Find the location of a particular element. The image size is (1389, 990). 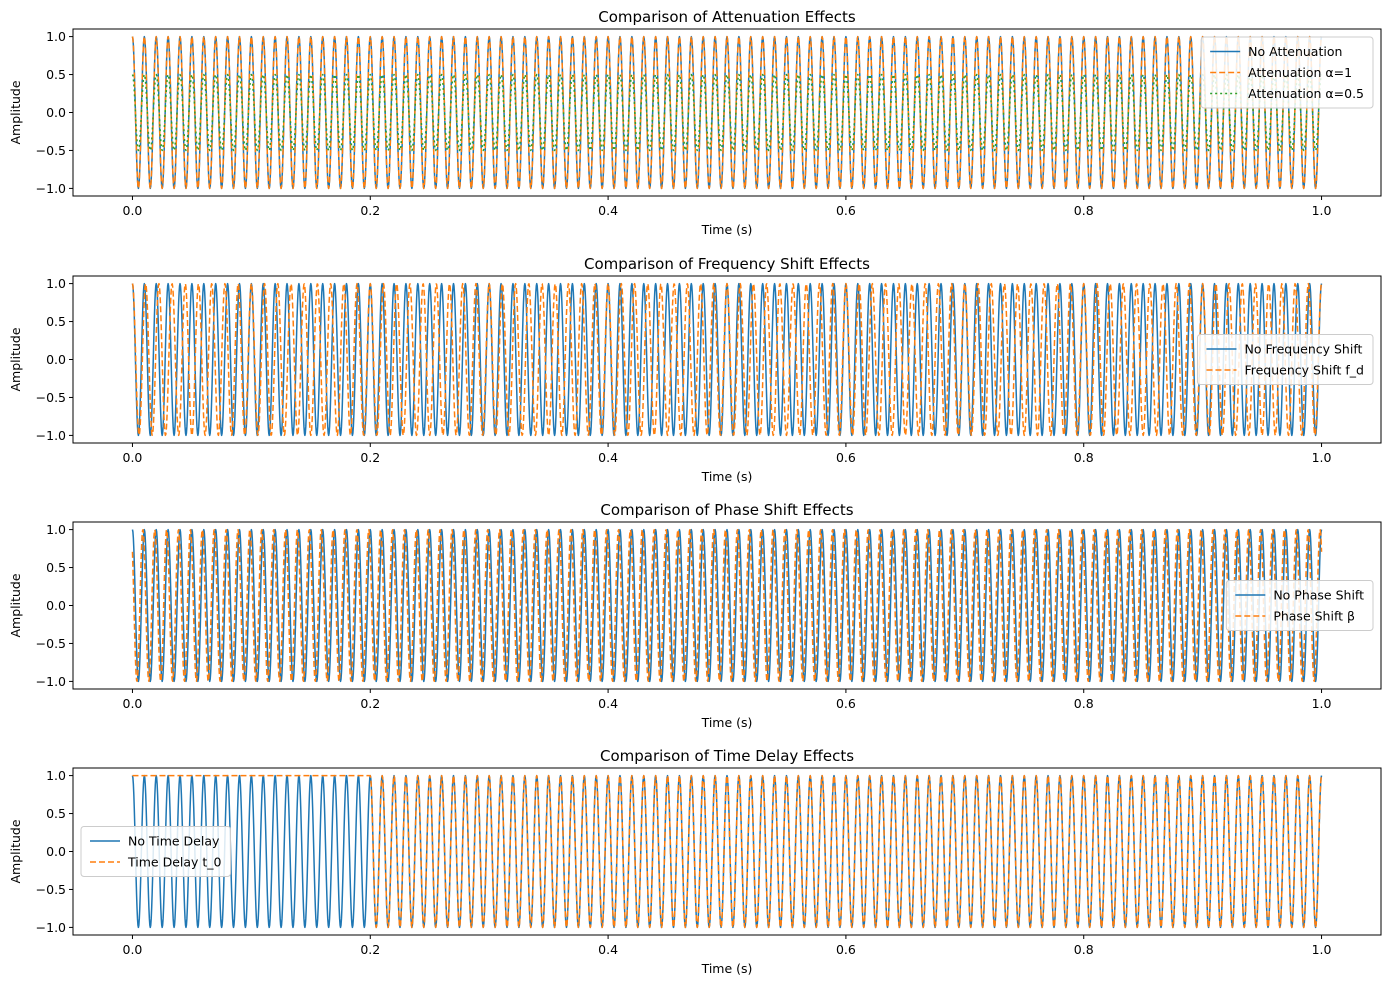

legend-label: Phase Shift β is located at coordinates (1314, 616).